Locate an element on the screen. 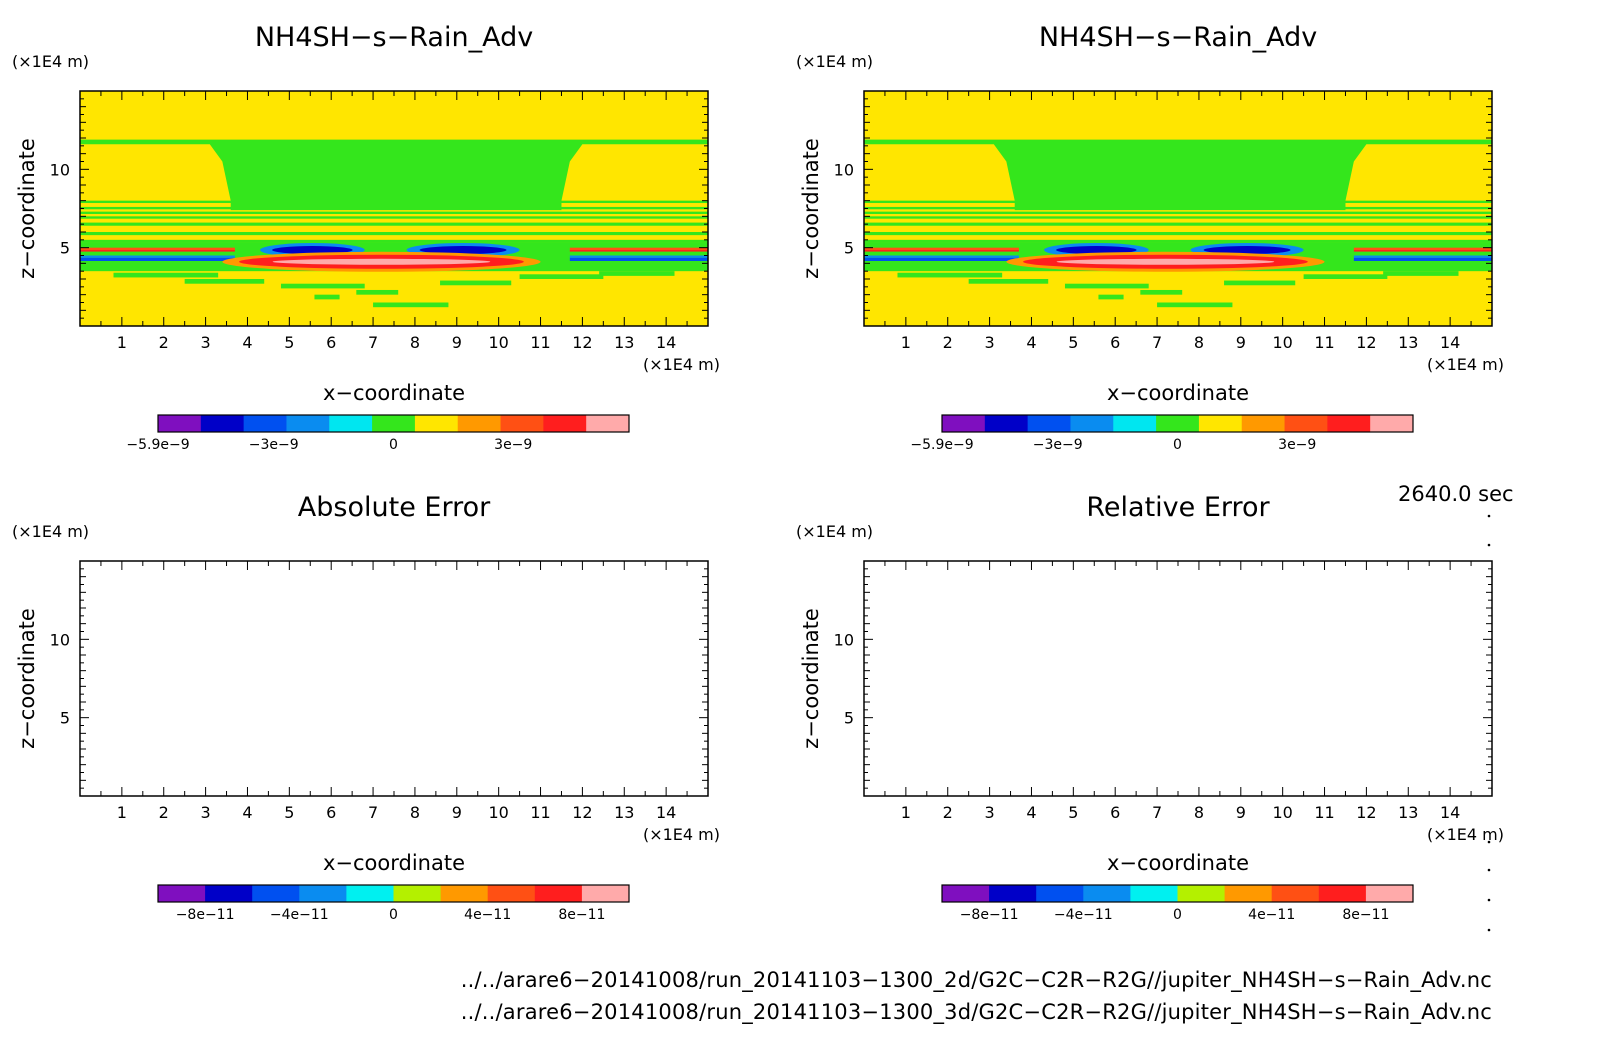 The image size is (1604, 1054). colorbar: −5.9e−9 −3e−9 0 3e−9 is located at coordinates (378, 433).